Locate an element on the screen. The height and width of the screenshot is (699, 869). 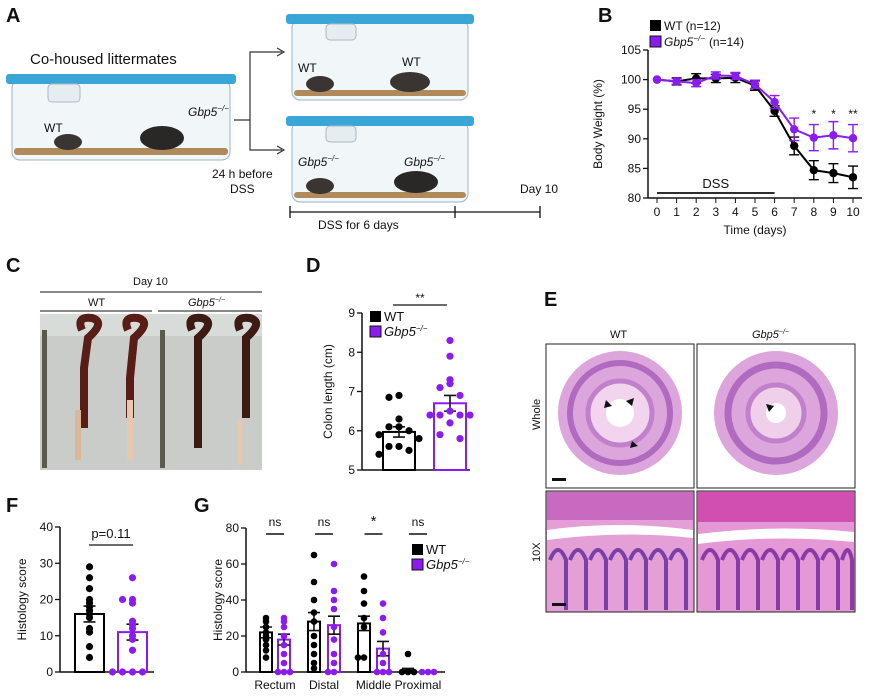
arrowhead-icon is located at coordinates (621, 423).